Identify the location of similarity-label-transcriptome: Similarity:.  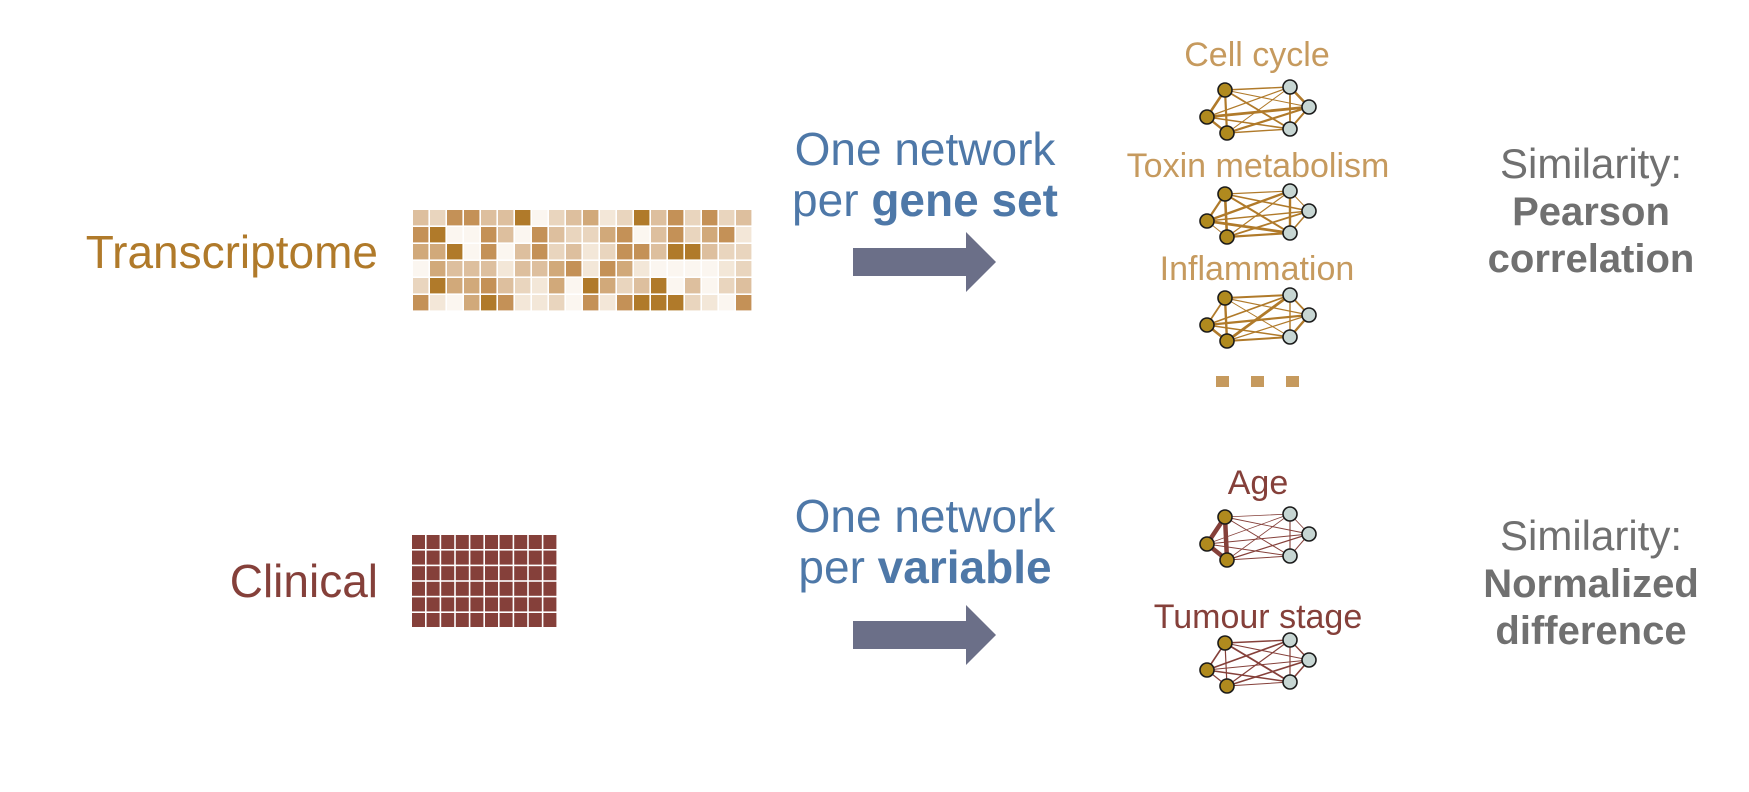
(1591, 163).